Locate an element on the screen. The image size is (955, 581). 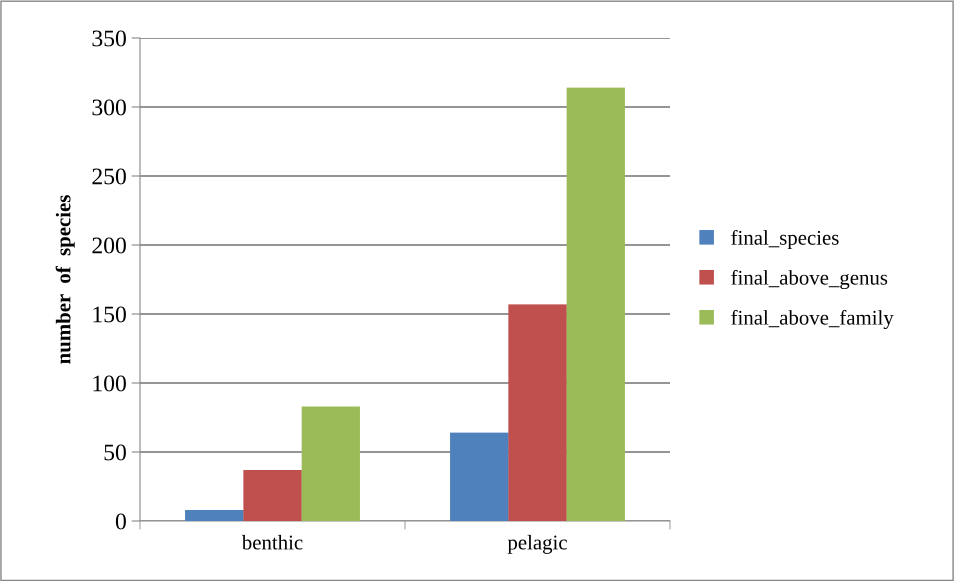
legend-label: final_above_genus is located at coordinates (809, 280).